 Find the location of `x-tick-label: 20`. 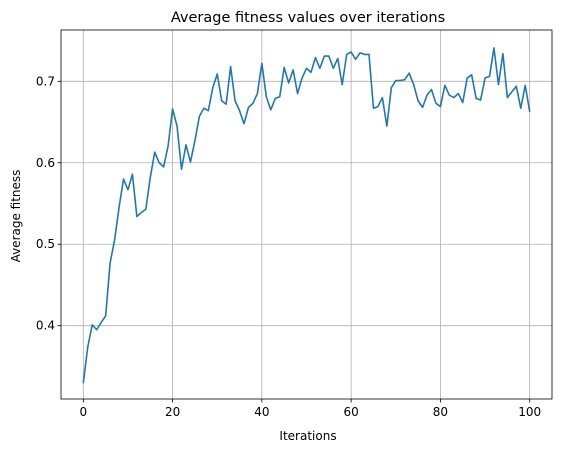

x-tick-label: 20 is located at coordinates (172, 412).